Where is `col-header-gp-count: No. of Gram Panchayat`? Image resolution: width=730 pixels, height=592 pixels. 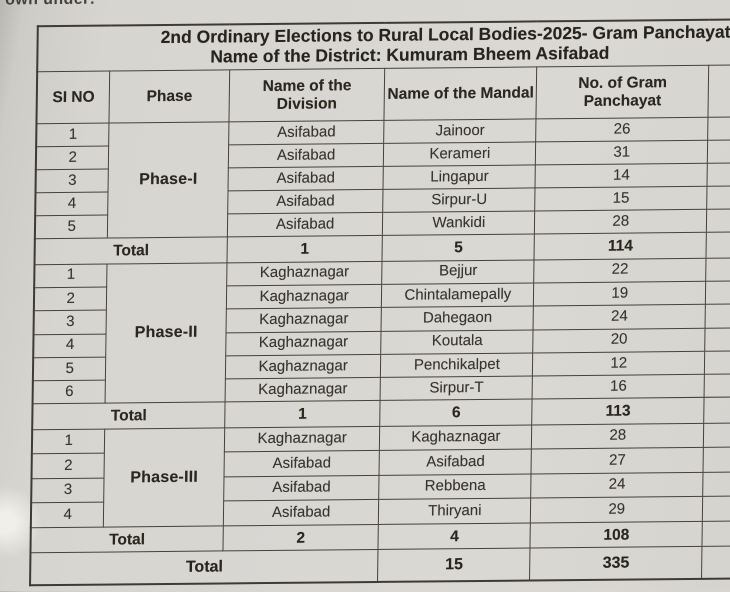 col-header-gp-count: No. of Gram Panchayat is located at coordinates (622, 92).